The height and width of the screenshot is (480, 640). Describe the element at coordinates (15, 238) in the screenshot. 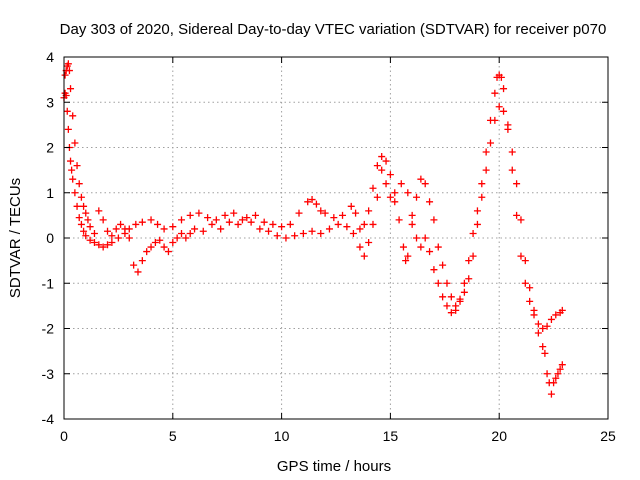

I see `y-axis-title: SDTVAR / TECUs` at that location.